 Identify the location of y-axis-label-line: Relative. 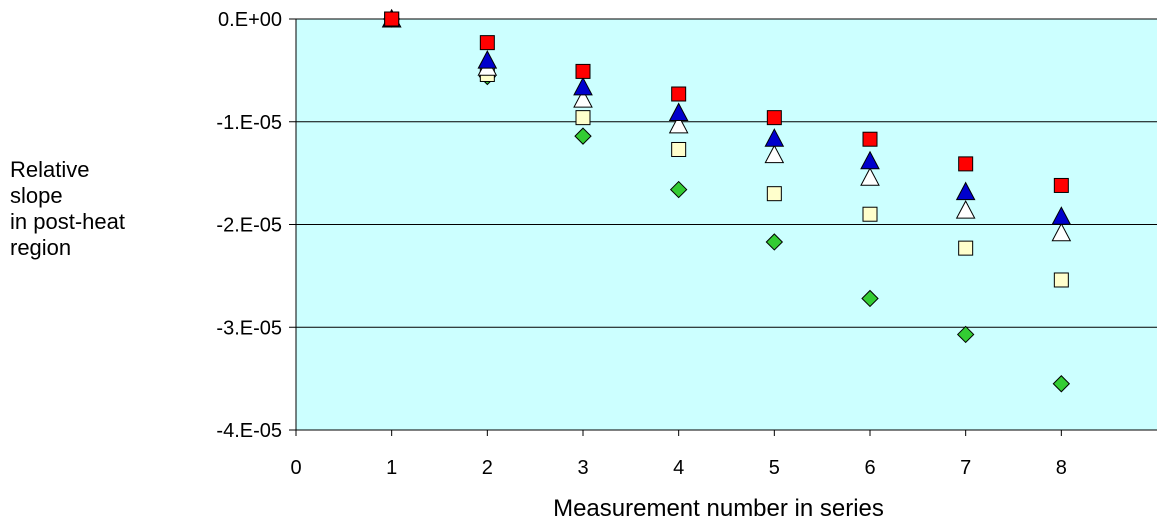
(67, 170).